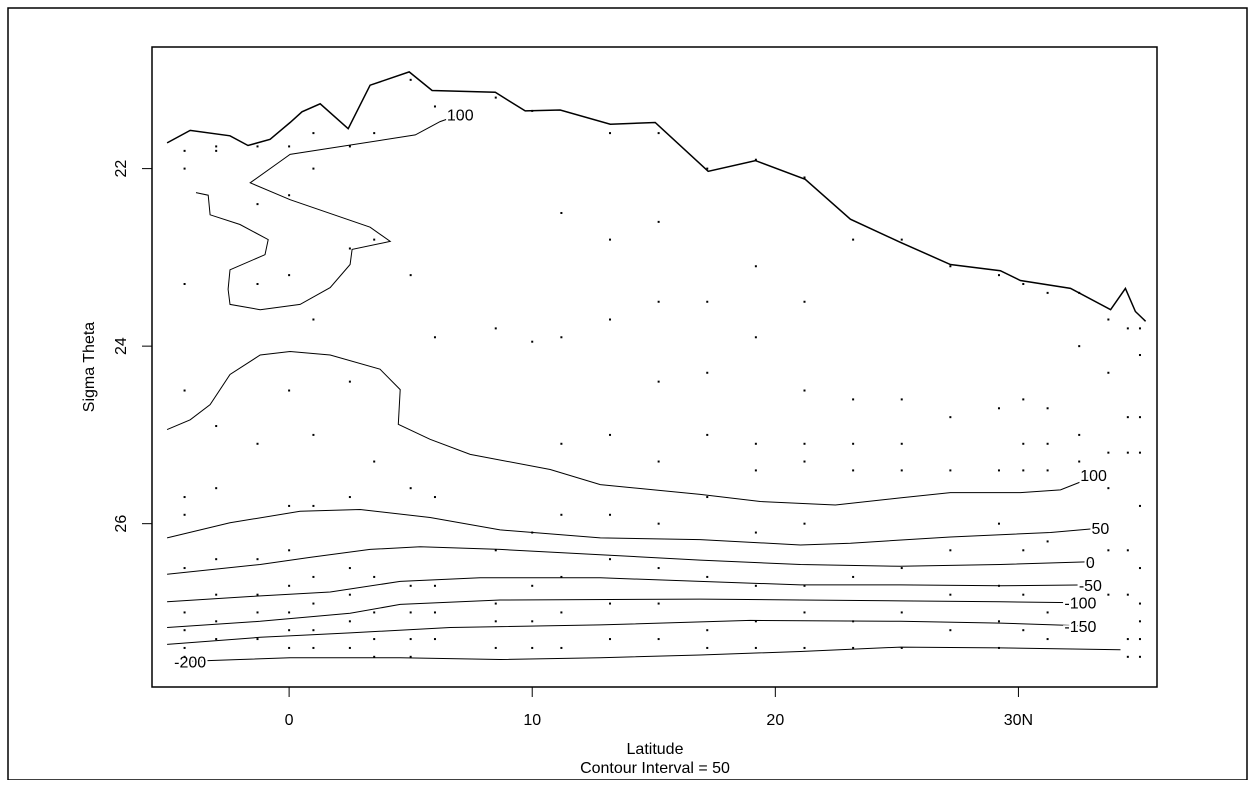  Describe the element at coordinates (1090, 563) in the screenshot. I see `contour-label: 0` at that location.